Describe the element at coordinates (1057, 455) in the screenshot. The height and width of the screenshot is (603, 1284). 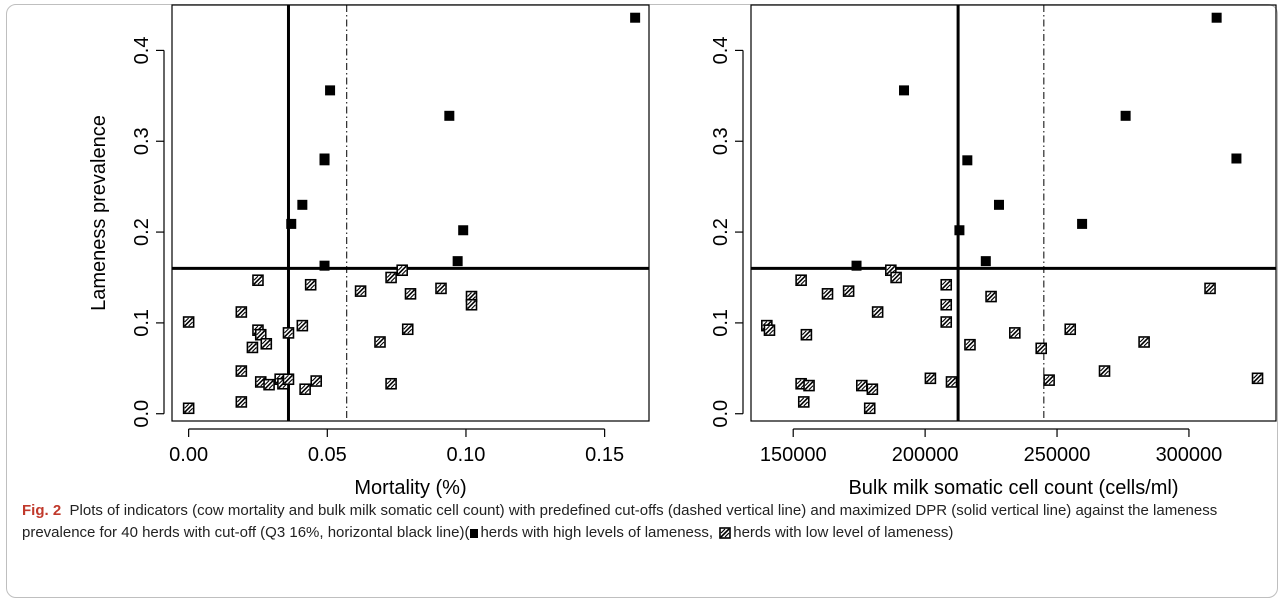
I see `x-tick-label: 250000` at that location.